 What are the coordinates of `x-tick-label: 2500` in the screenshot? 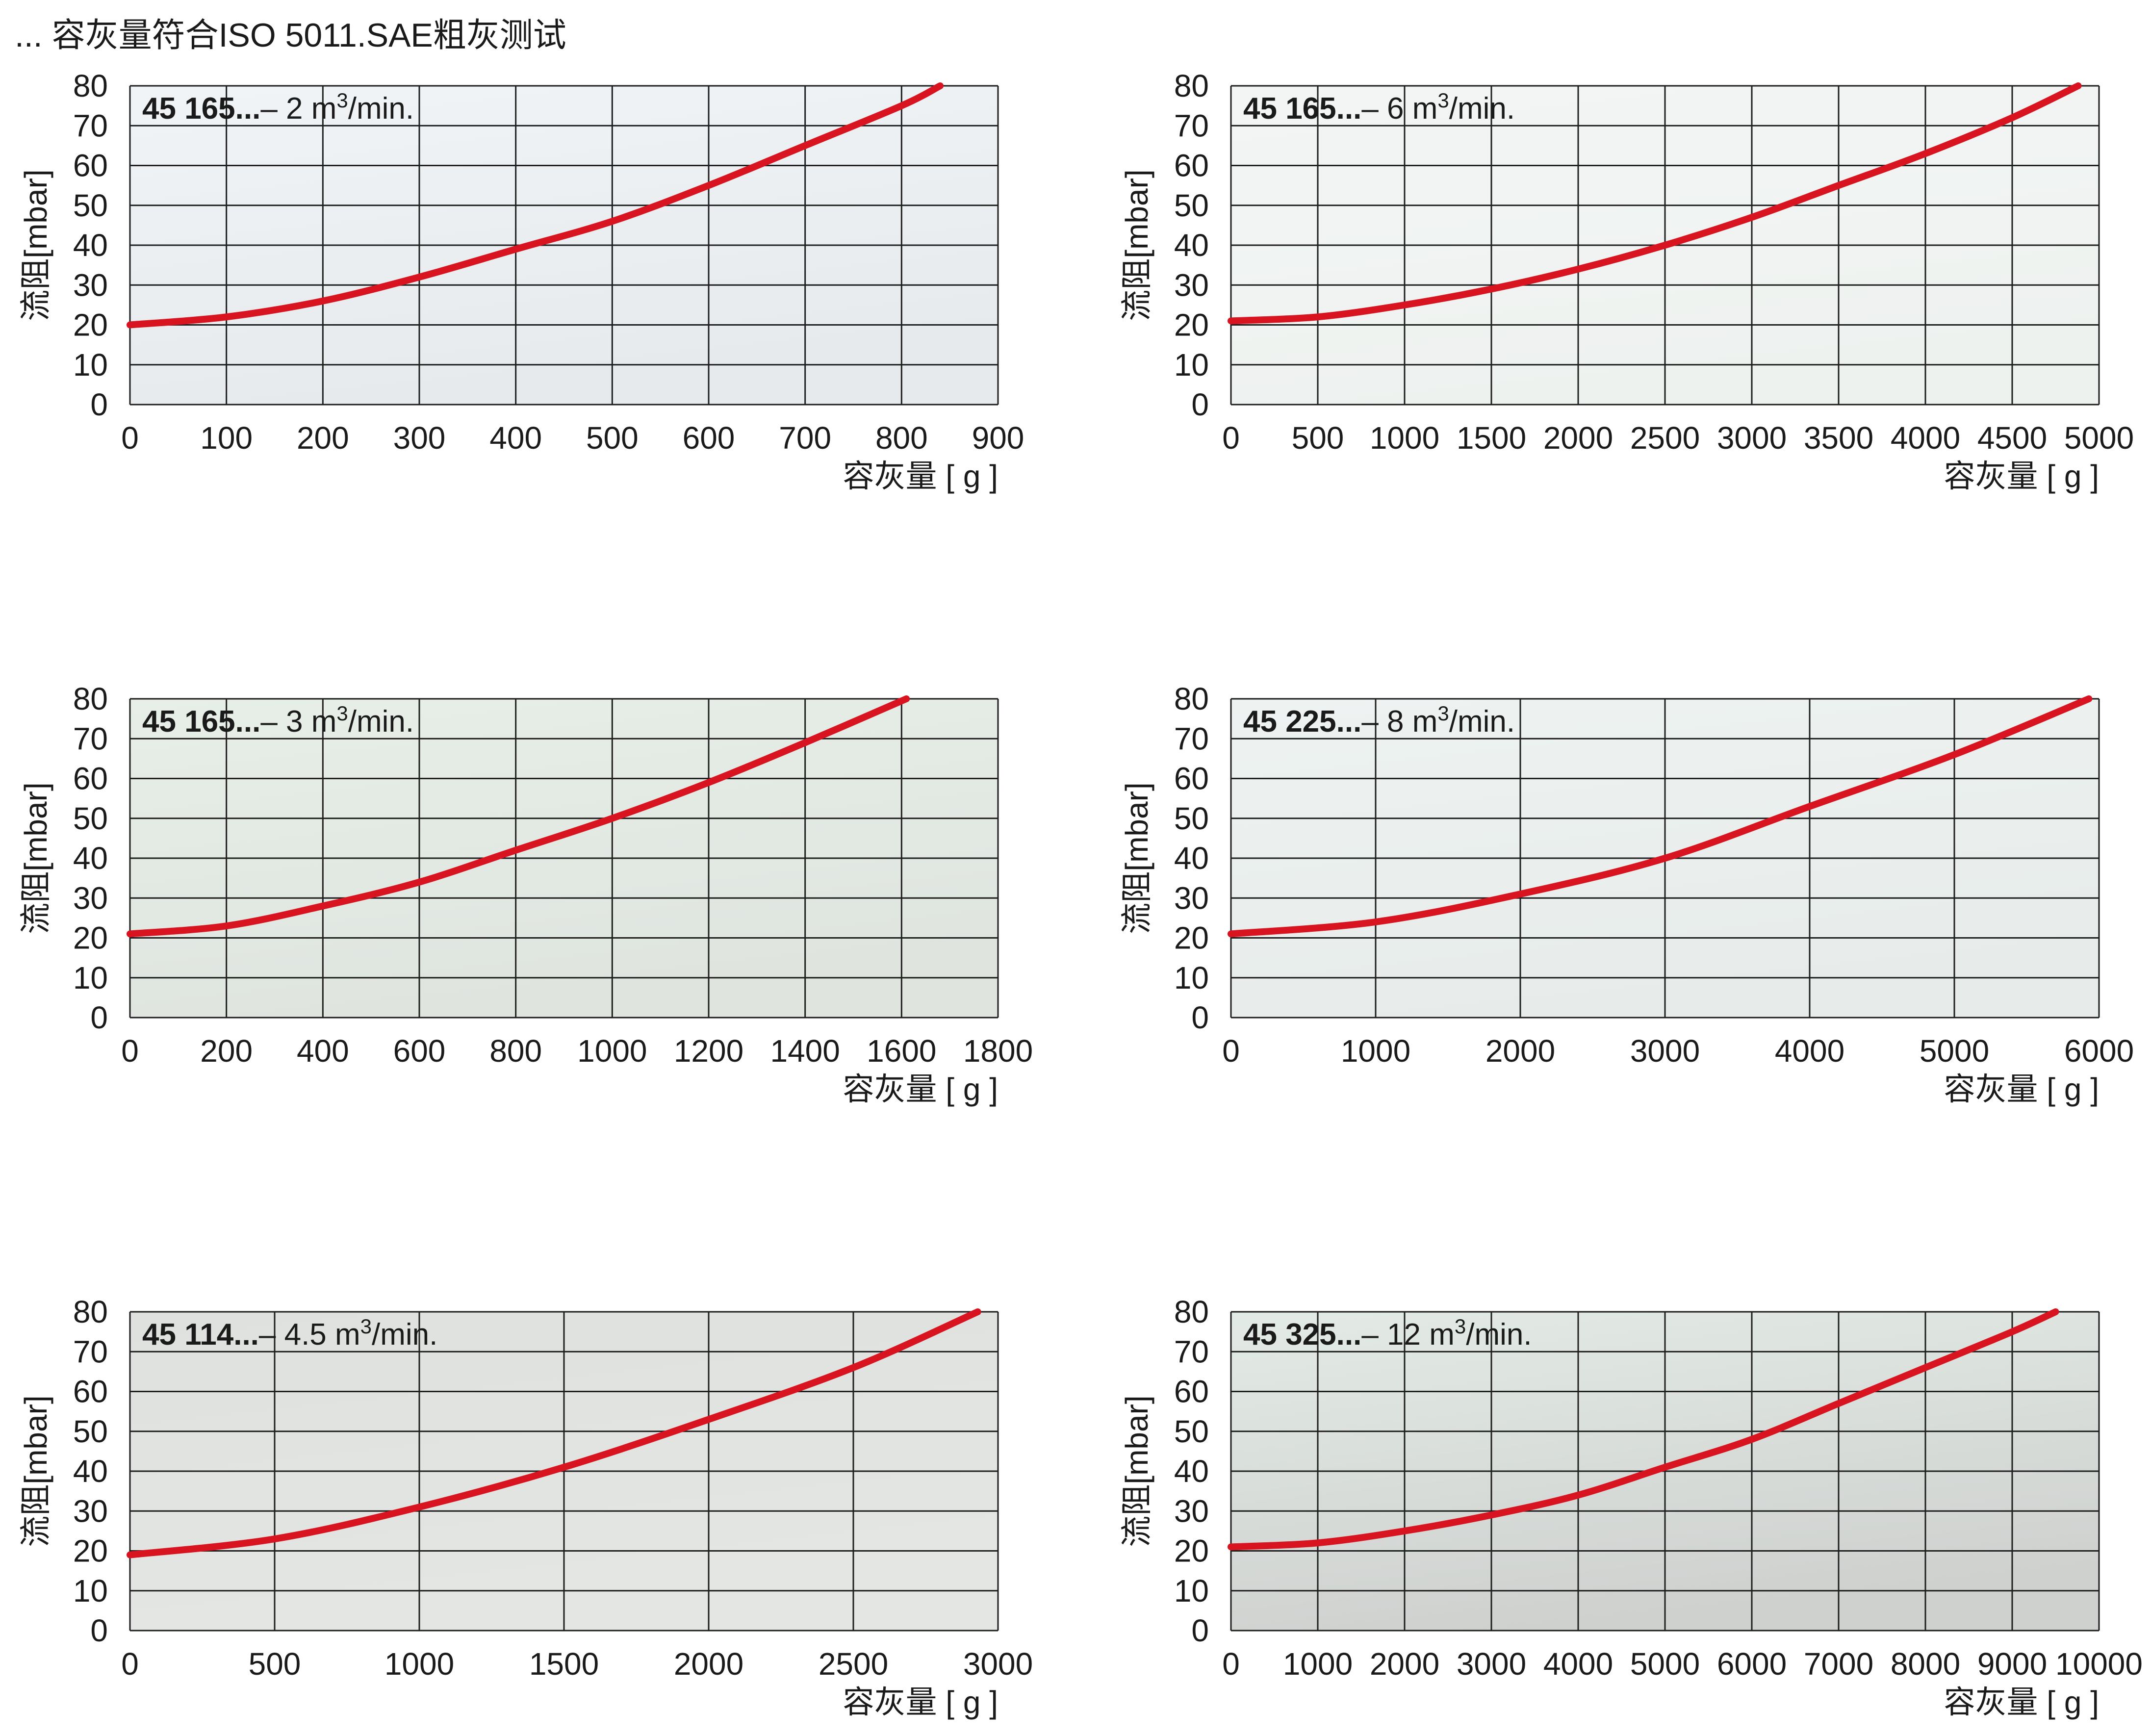 It's located at (1665, 438).